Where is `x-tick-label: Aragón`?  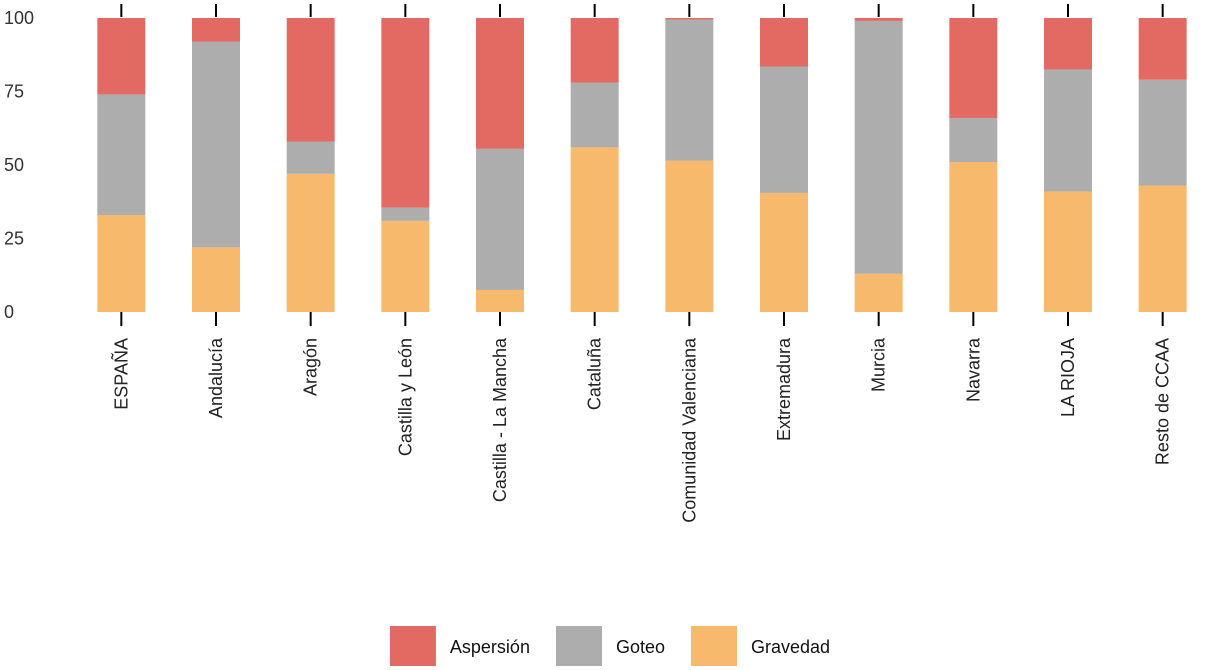
x-tick-label: Aragón is located at coordinates (311, 367).